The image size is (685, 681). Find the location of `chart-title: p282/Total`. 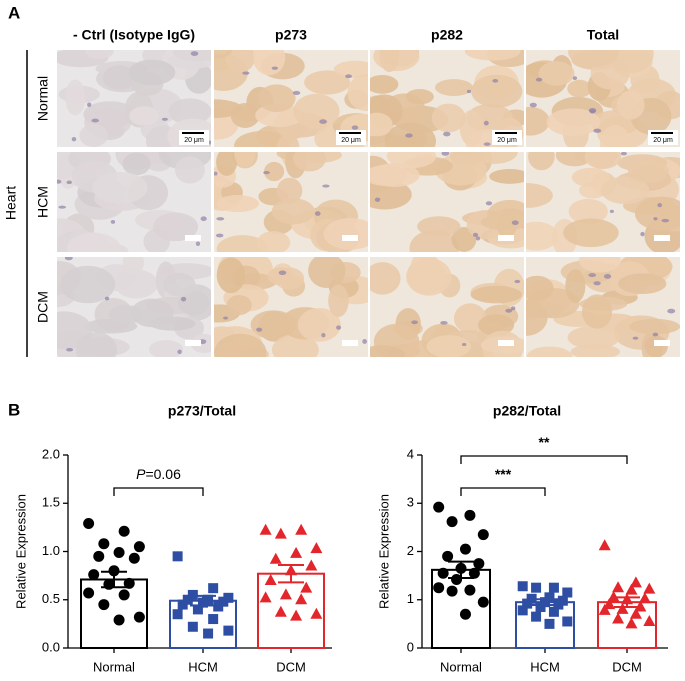

chart-title: p282/Total is located at coordinates (527, 411).